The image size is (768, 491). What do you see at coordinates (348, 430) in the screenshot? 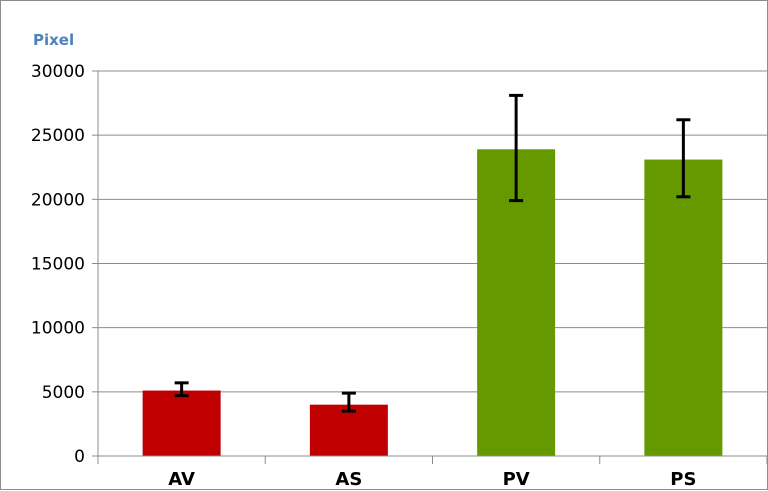
I see `bar-as` at bounding box center [348, 430].